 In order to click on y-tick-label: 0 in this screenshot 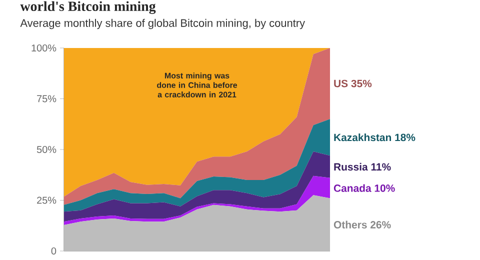, I will do `click(53, 251)`.